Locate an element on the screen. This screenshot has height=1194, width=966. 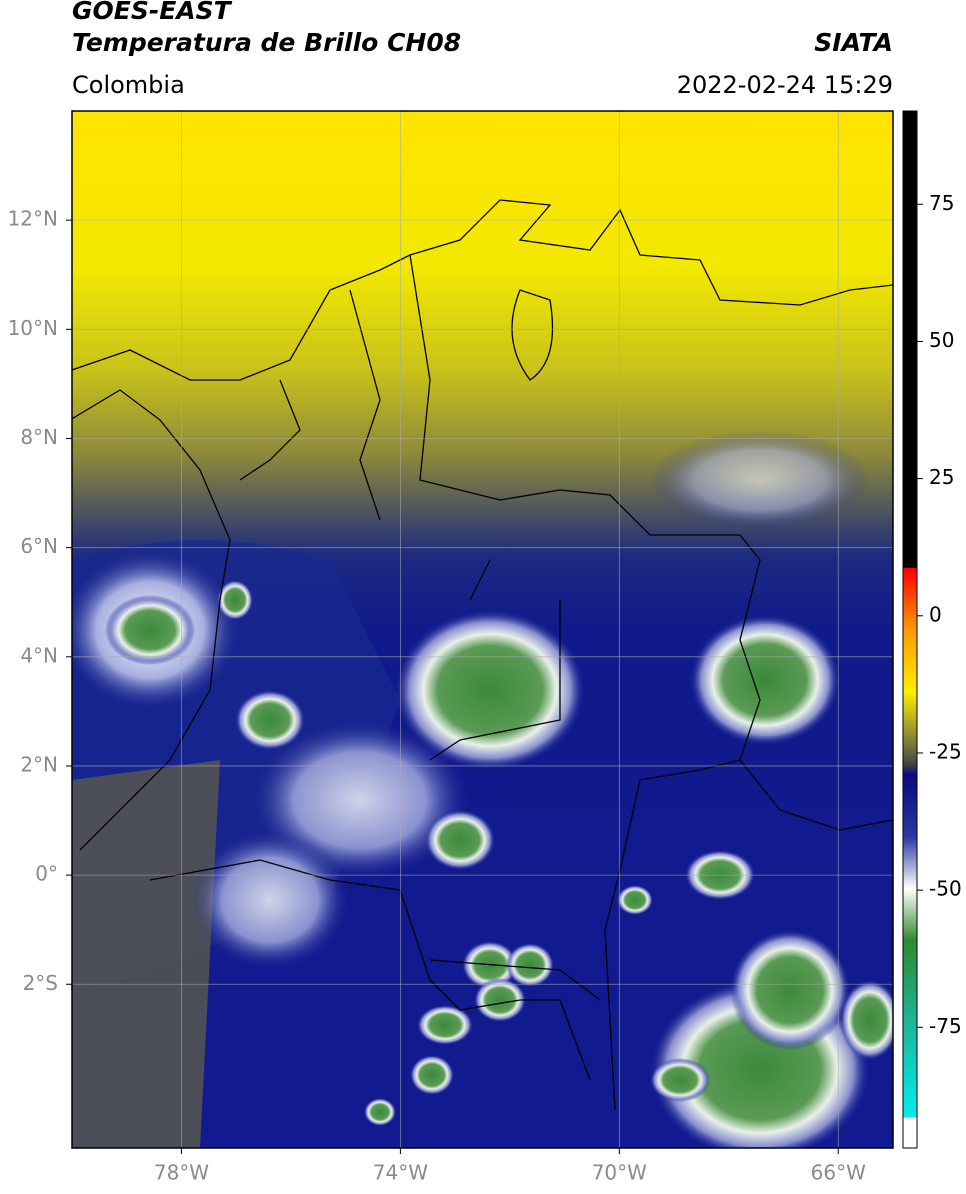
x-tick-label: 78°W is located at coordinates (181, 1173).